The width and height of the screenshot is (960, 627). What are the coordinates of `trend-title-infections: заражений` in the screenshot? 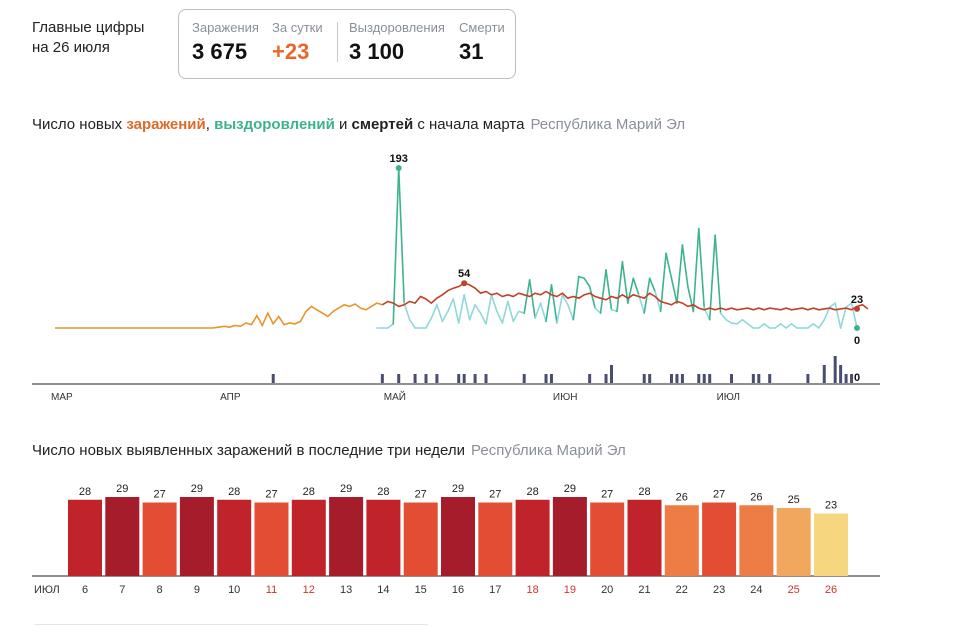 It's located at (166, 124).